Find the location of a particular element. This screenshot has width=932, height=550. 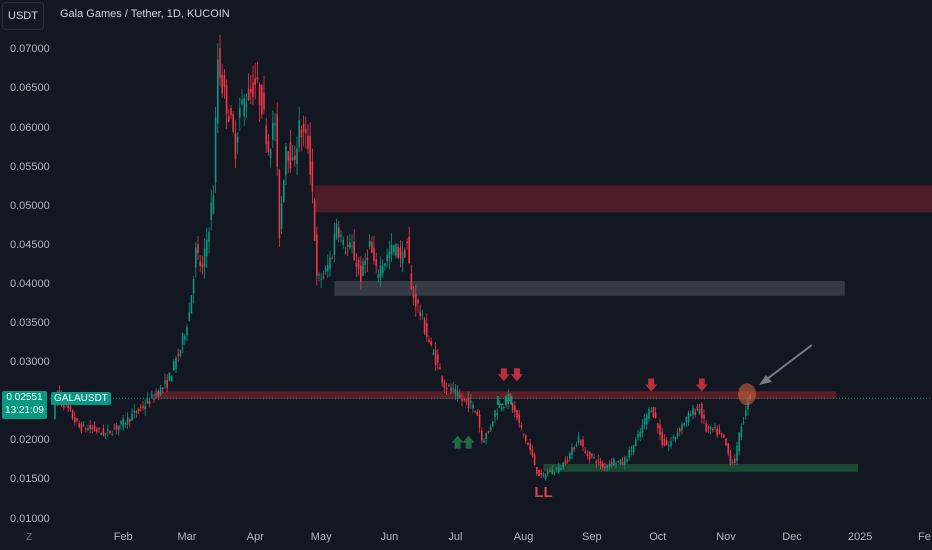

y-tick-label: 0.01000 is located at coordinates (30, 518).